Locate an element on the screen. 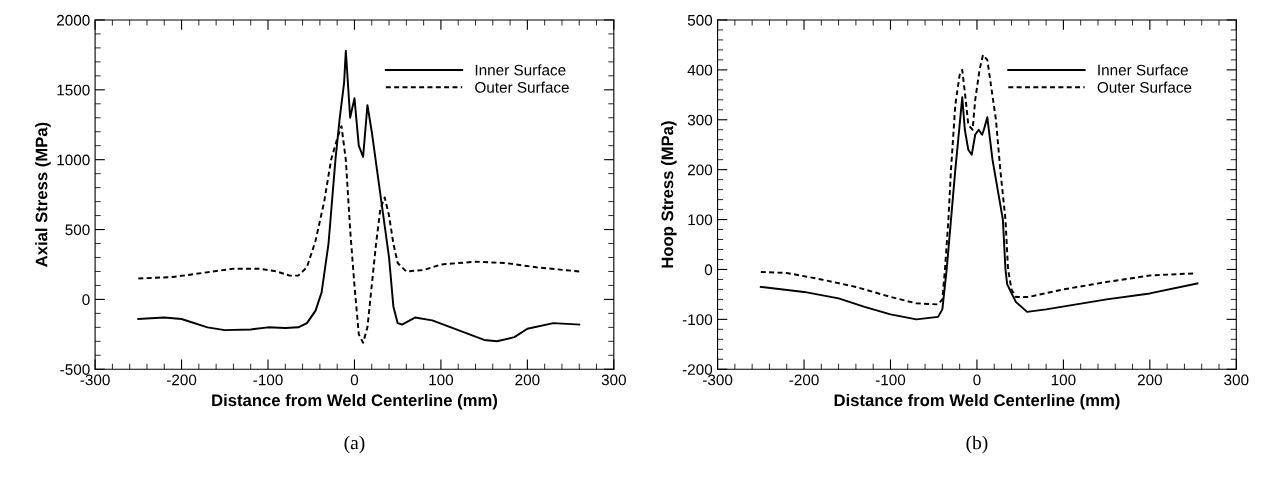 This screenshot has height=499, width=1268. y-tick-label: 100 is located at coordinates (700, 220).